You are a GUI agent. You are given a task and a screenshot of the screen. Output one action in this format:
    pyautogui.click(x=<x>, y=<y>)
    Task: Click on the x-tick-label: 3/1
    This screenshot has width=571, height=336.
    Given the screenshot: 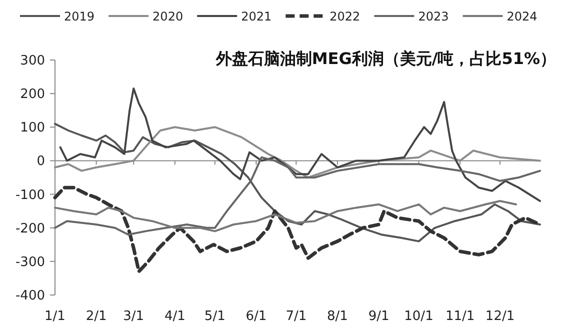 What is the action you would take?
    pyautogui.click(x=133, y=316)
    